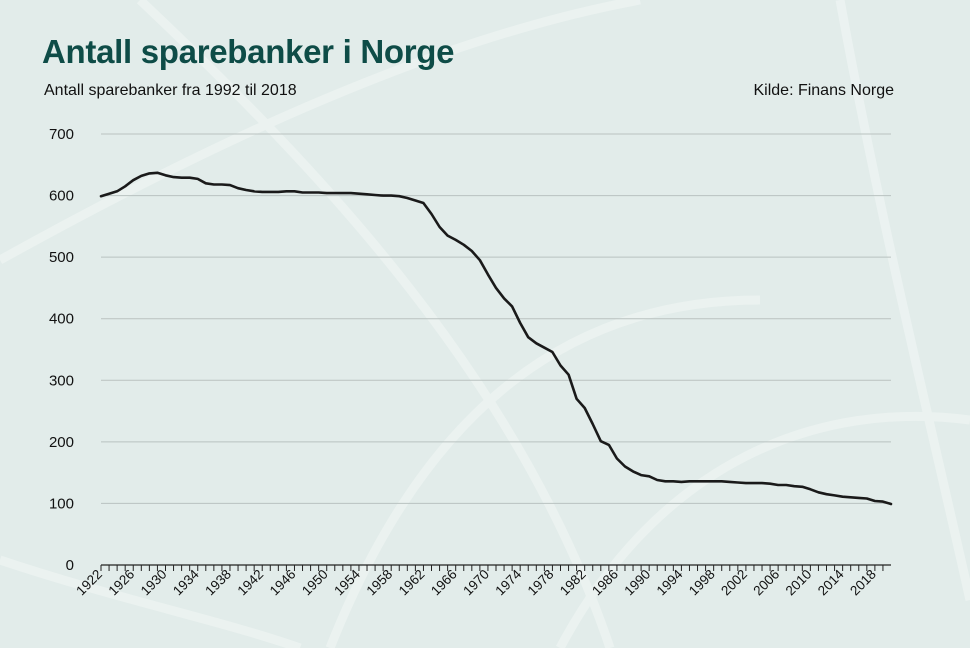 This screenshot has width=970, height=648. What do you see at coordinates (670, 582) in the screenshot?
I see `x-tick-label: 1994` at bounding box center [670, 582].